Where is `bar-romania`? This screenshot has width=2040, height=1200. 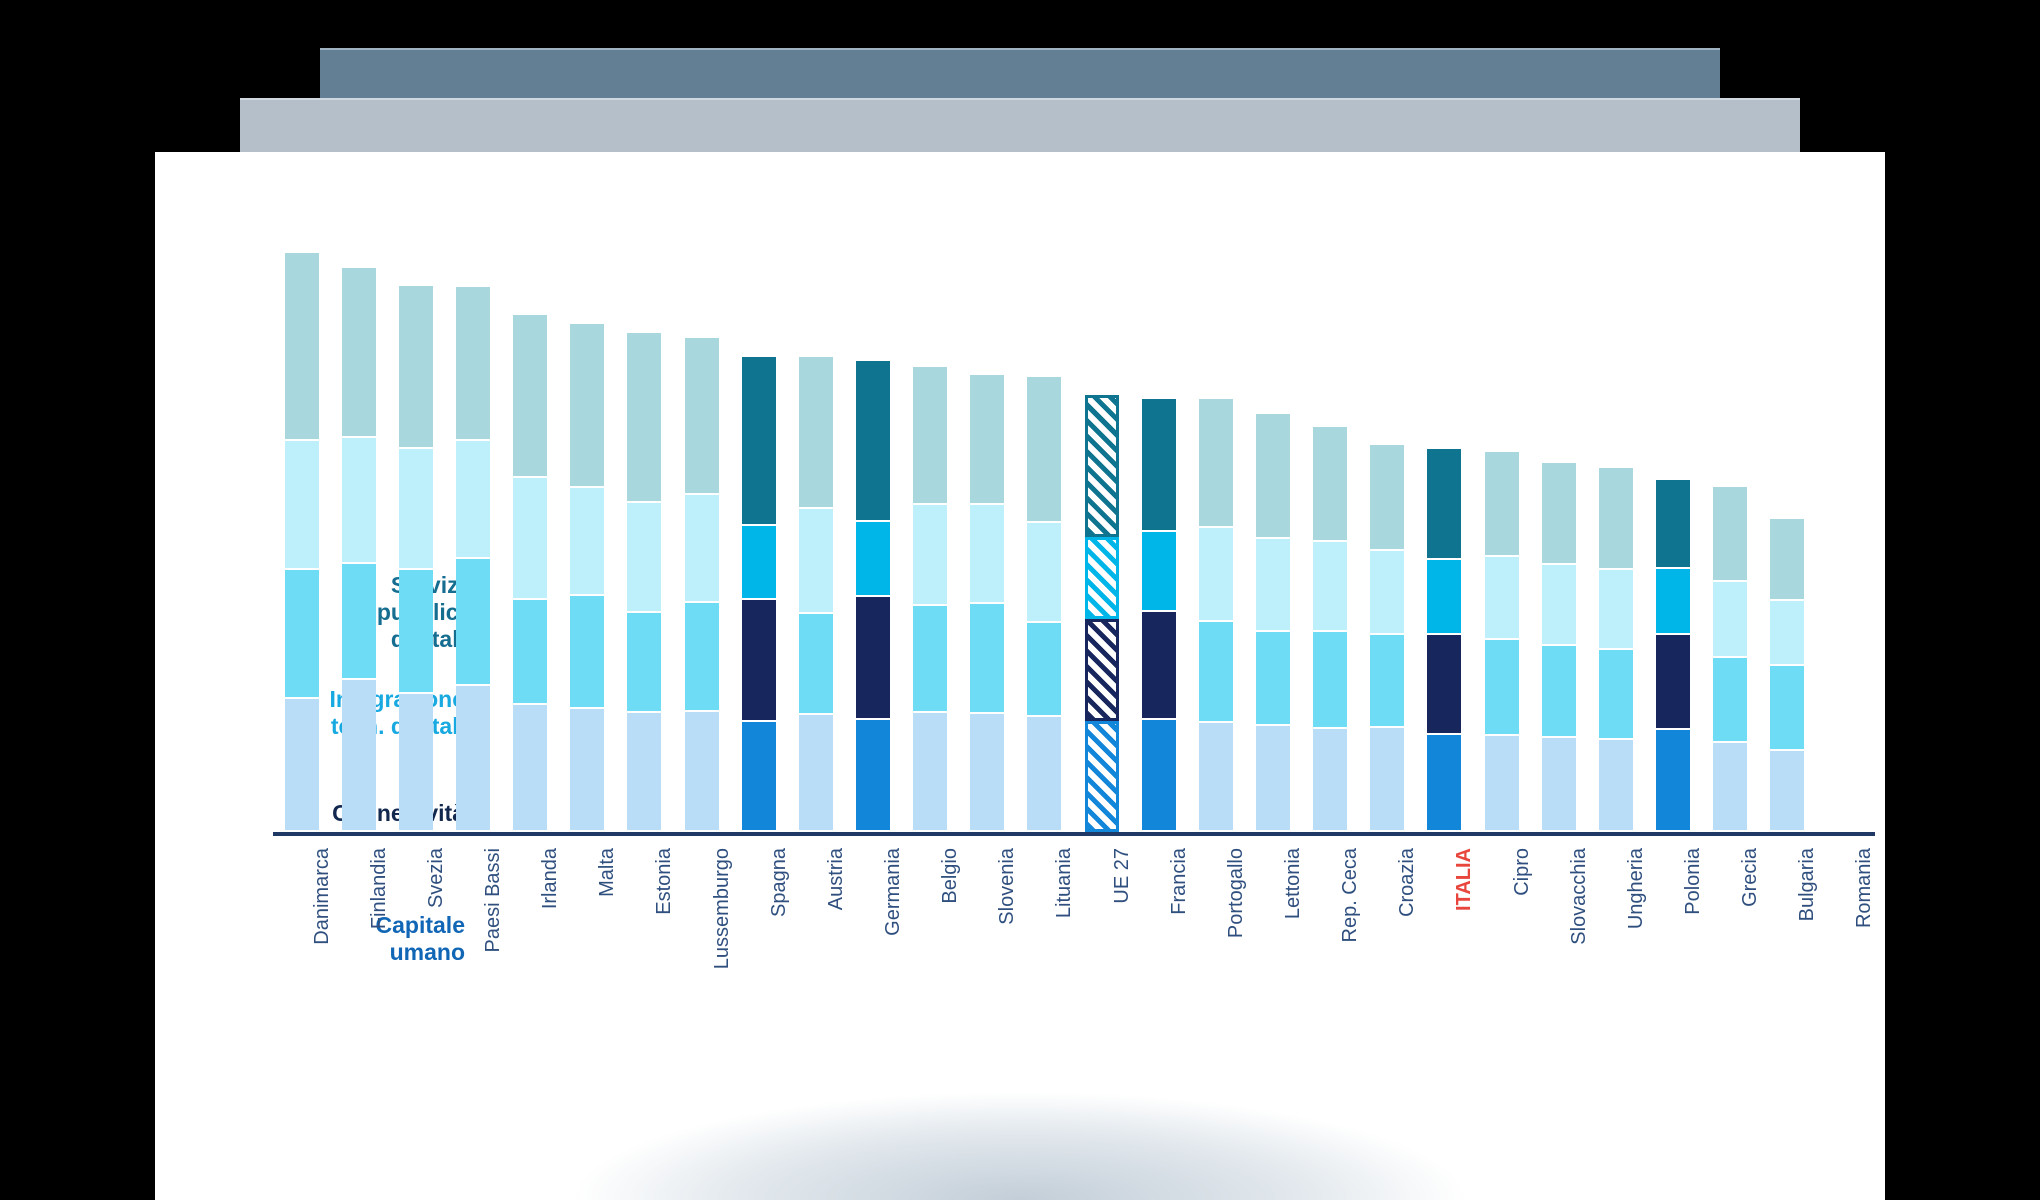 bar-romania is located at coordinates (1844, 828).